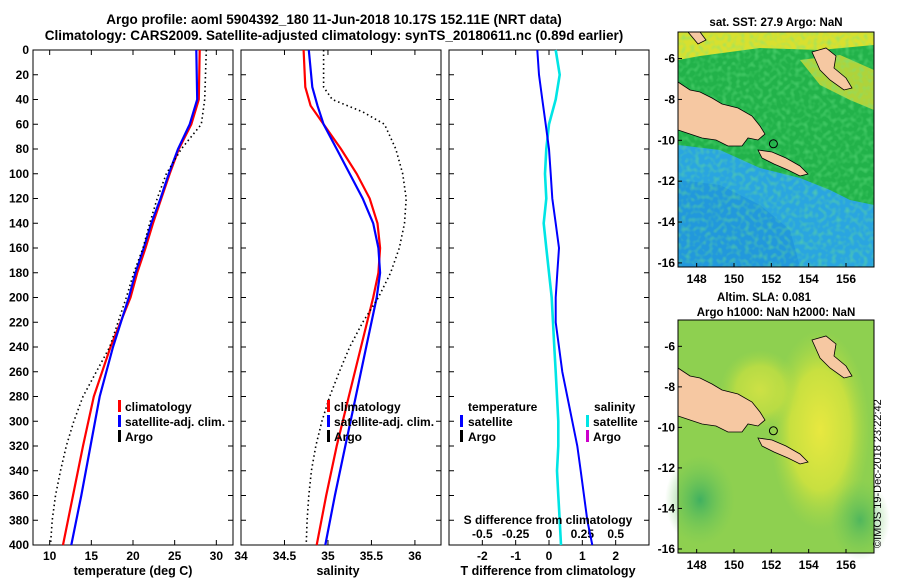 This screenshot has height=580, width=900. I want to click on y-tick-label: 240, so click(19, 347).